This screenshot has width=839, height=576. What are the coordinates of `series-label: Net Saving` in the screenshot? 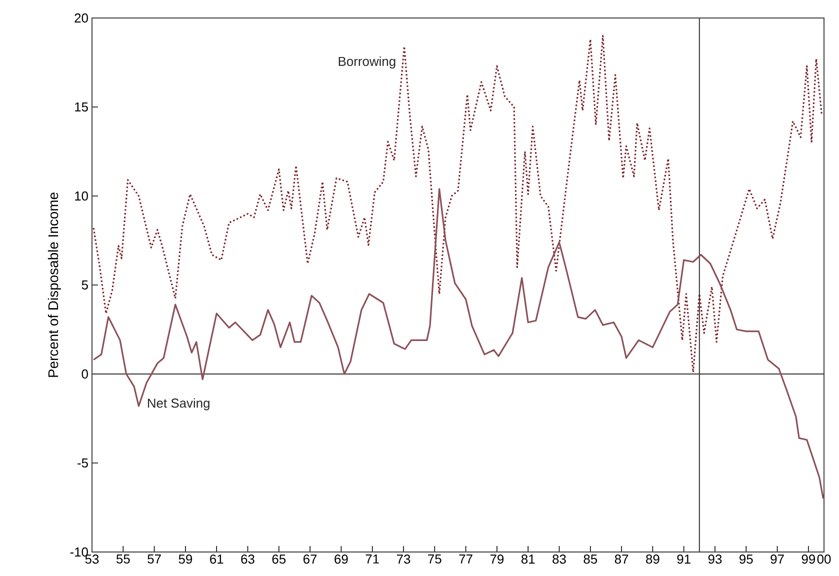 It's located at (179, 404).